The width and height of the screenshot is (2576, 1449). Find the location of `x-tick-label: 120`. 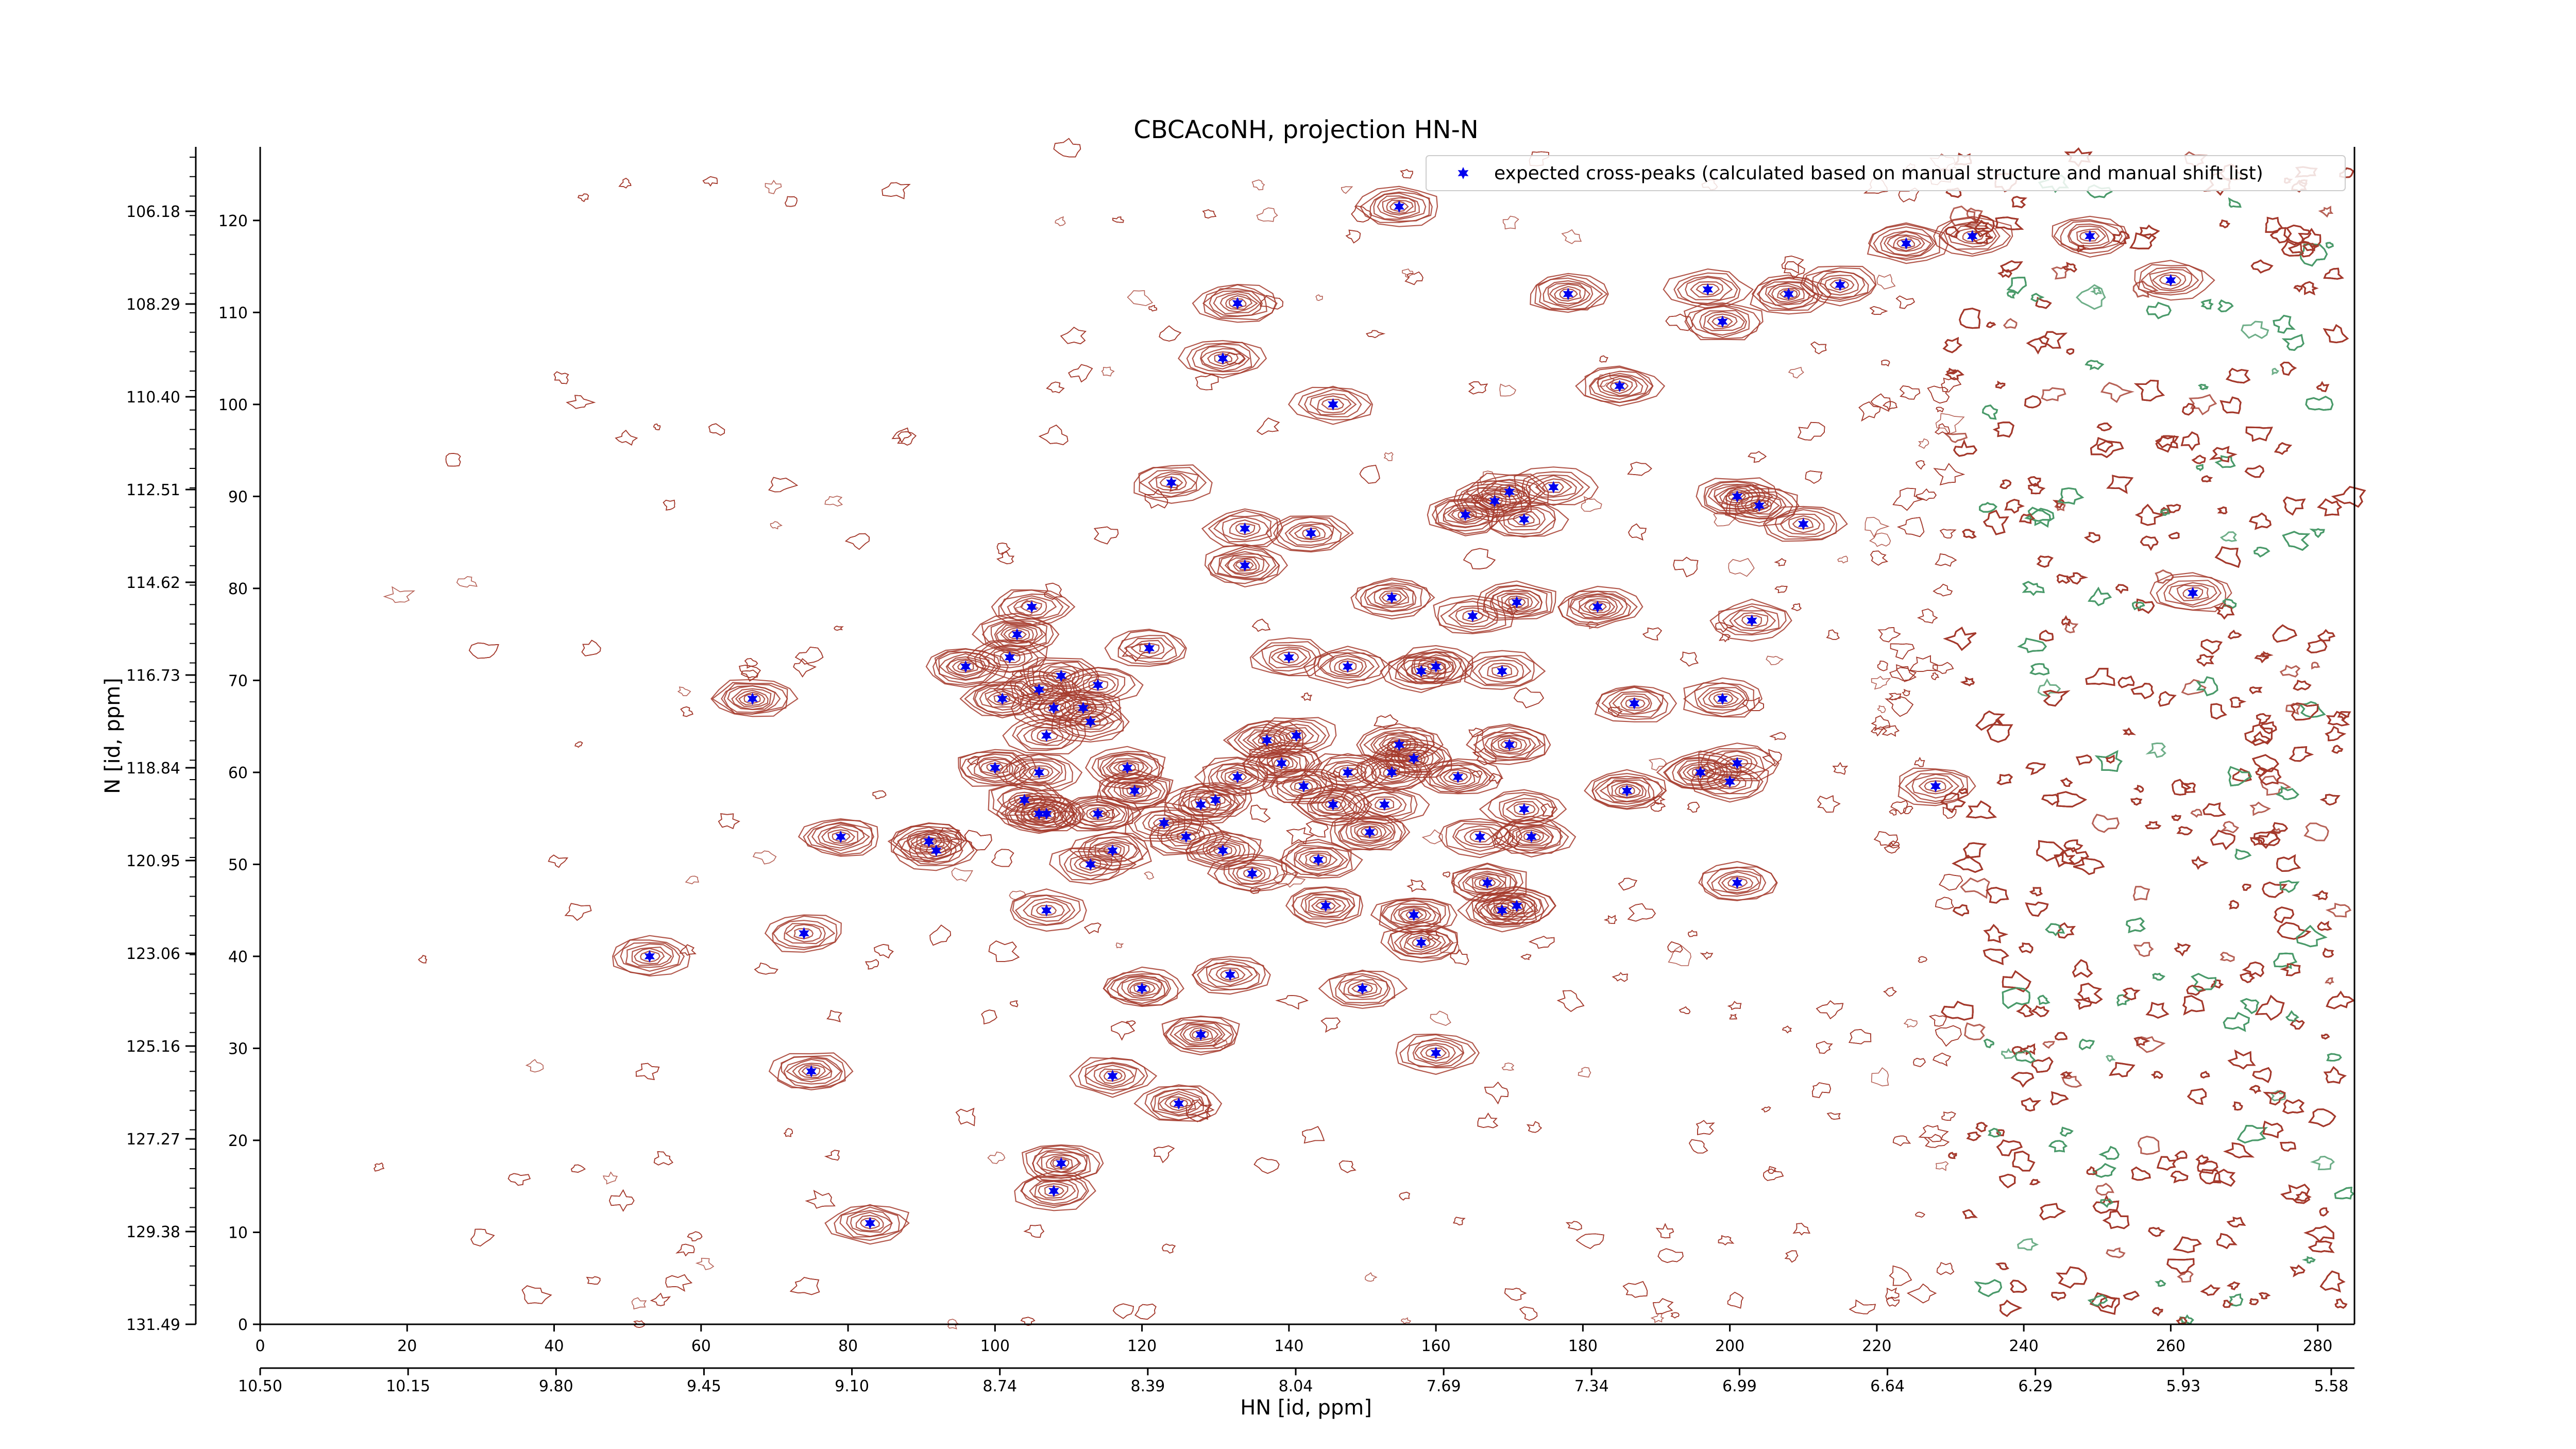

x-tick-label: 120 is located at coordinates (1142, 1346).